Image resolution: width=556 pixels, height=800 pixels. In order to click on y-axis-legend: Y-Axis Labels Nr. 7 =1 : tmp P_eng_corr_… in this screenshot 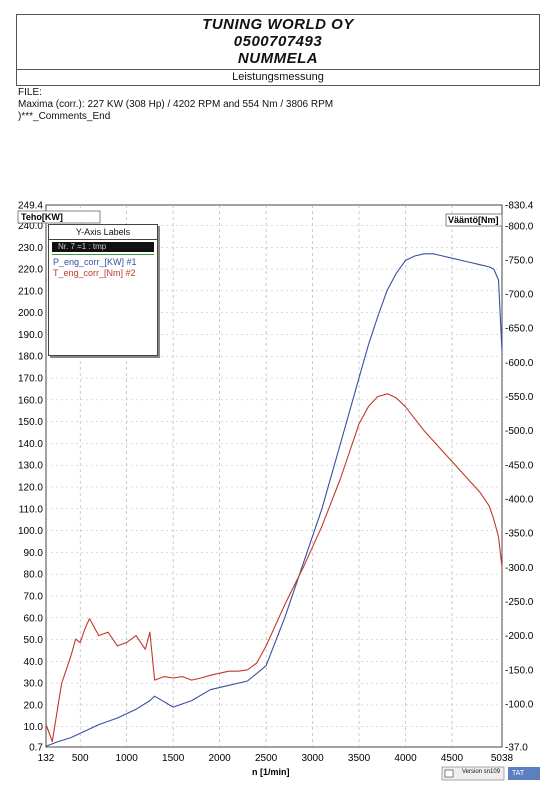, I will do `click(103, 290)`.